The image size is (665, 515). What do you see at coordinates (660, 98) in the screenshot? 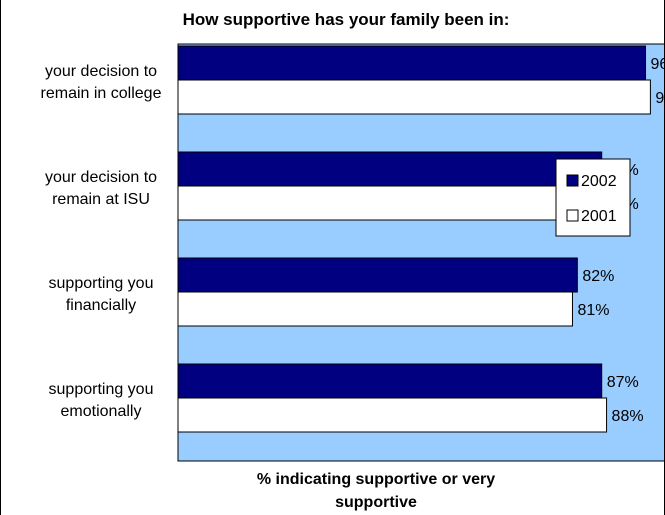
I see `data-label-2001-0: 97%` at bounding box center [660, 98].